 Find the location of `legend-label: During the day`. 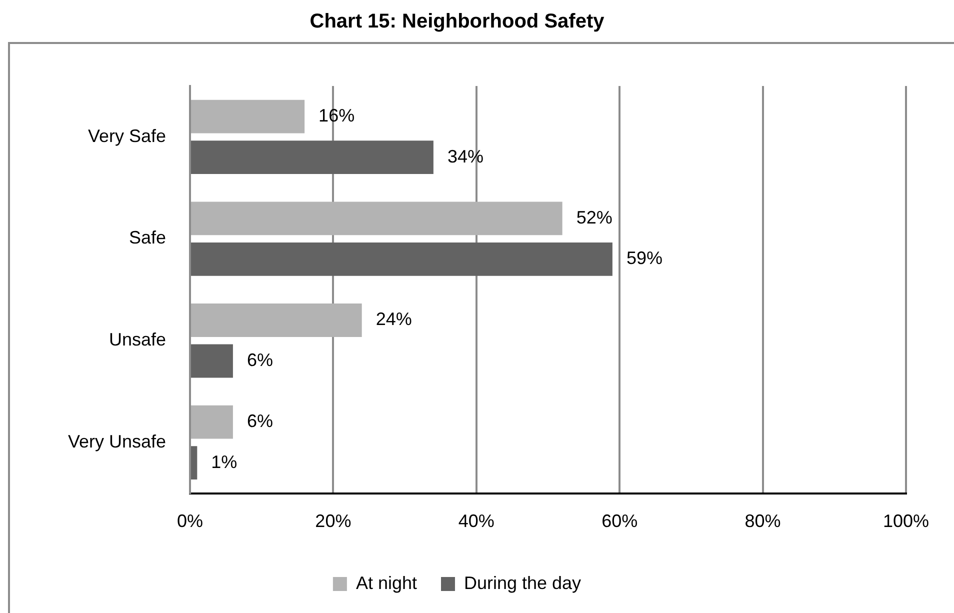

legend-label: During the day is located at coordinates (523, 582).